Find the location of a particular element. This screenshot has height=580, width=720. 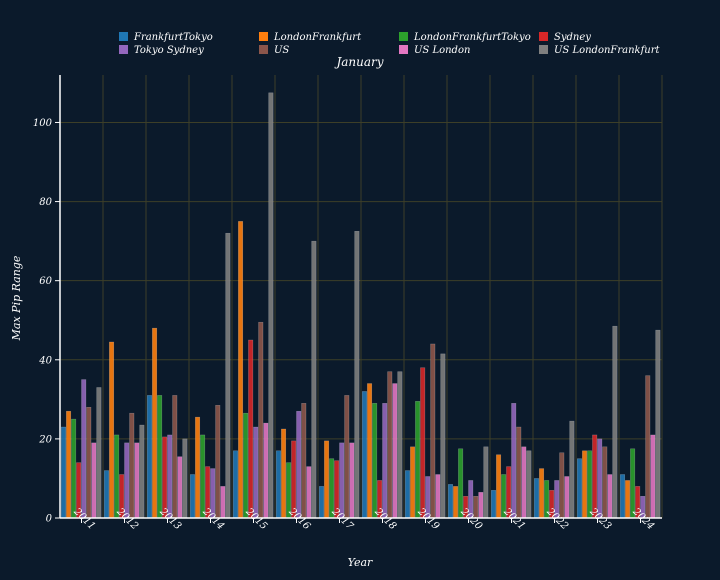

legend-item: Tokyo Sydney is located at coordinates (161, 50).